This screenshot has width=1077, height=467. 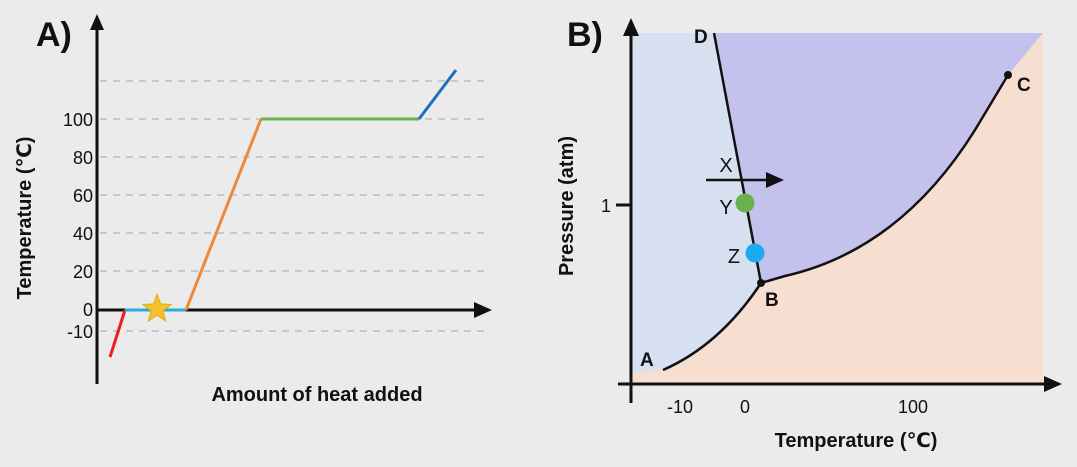 What do you see at coordinates (223, 214) in the screenshot?
I see `liquid-heating-segment` at bounding box center [223, 214].